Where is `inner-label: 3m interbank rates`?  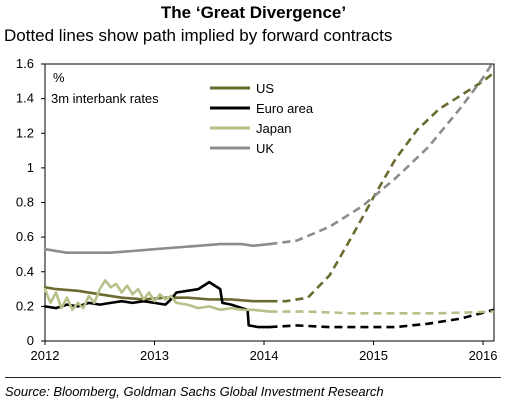 inner-label: 3m interbank rates is located at coordinates (105, 98).